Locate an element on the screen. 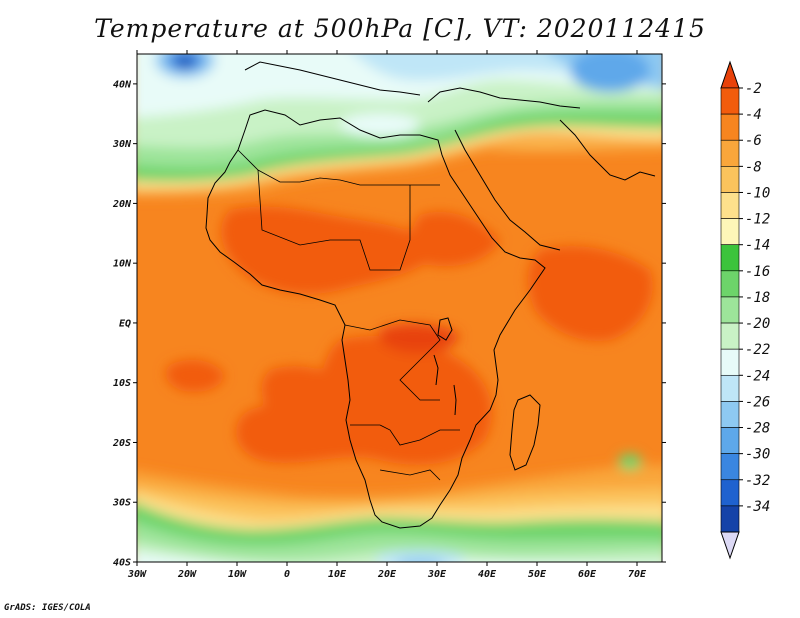 The height and width of the screenshot is (618, 800). colorbar-lower-triangle is located at coordinates (730, 545).